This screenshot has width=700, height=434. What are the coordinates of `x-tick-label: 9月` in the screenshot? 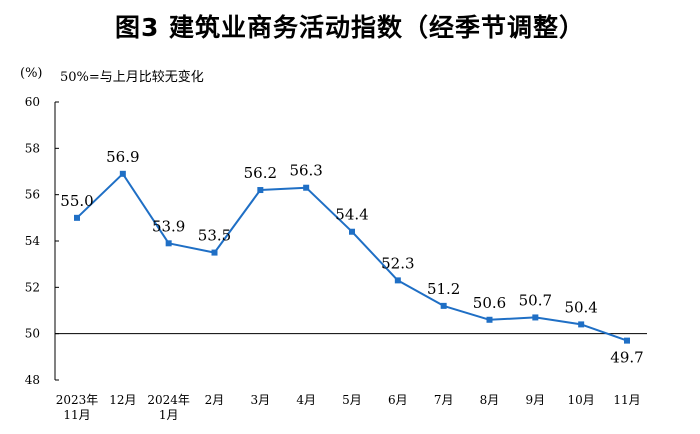 It's located at (536, 400).